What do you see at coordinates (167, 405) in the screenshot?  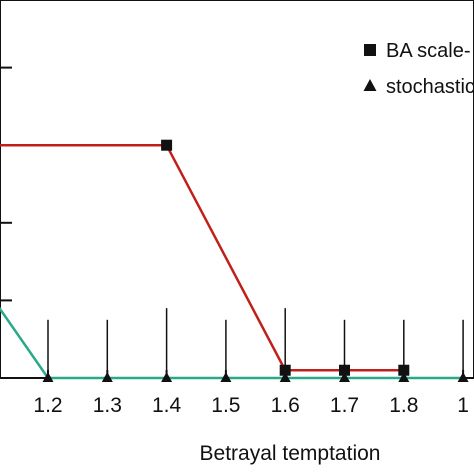 I see `x-tick-label: 1.4` at bounding box center [167, 405].